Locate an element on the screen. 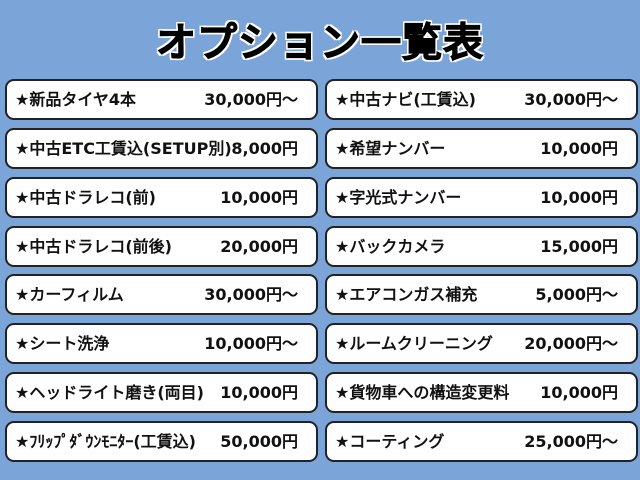 The width and height of the screenshot is (640, 480). option-name: ★ﾌﾘｯﾌﾟﾀﾞｳﾝﾓﾆﾀｰ(工賃込) is located at coordinates (105, 441).